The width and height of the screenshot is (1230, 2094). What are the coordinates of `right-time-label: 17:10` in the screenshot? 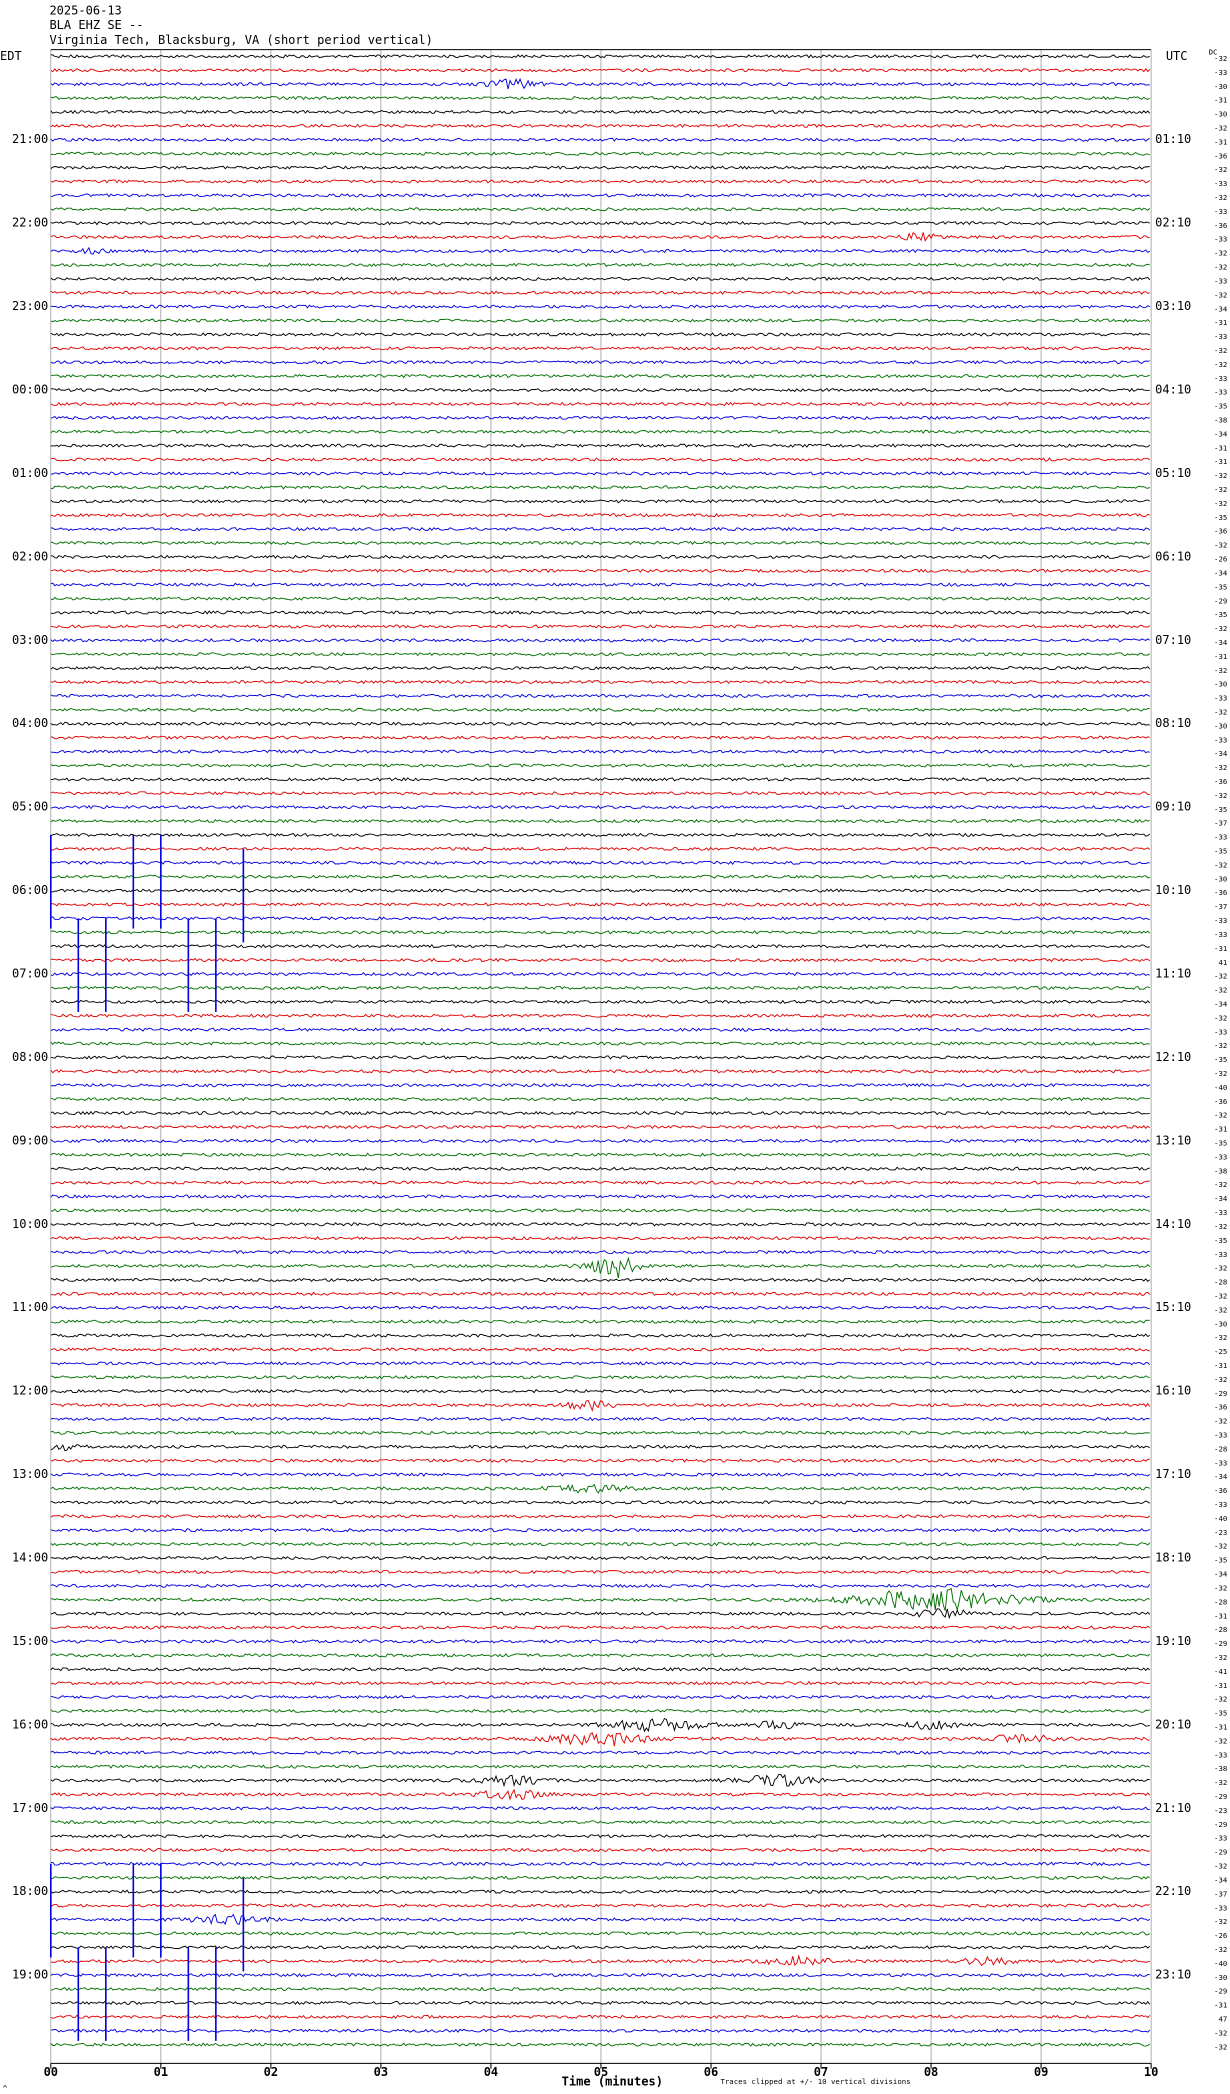 It's located at (1173, 1474).